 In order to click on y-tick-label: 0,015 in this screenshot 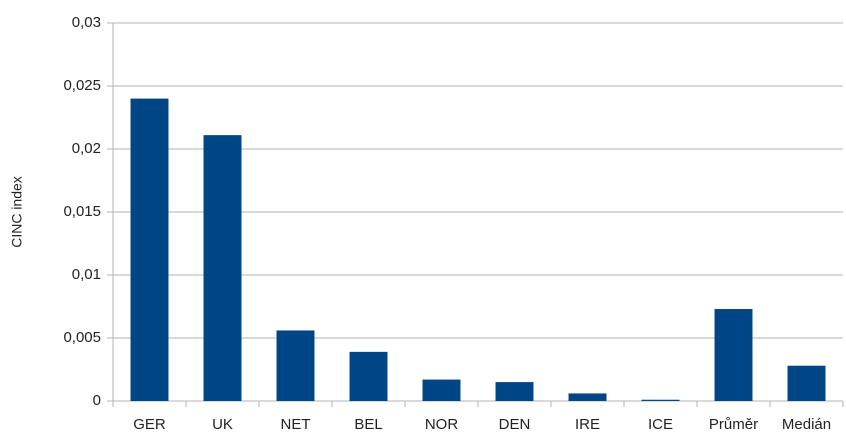, I will do `click(82, 211)`.